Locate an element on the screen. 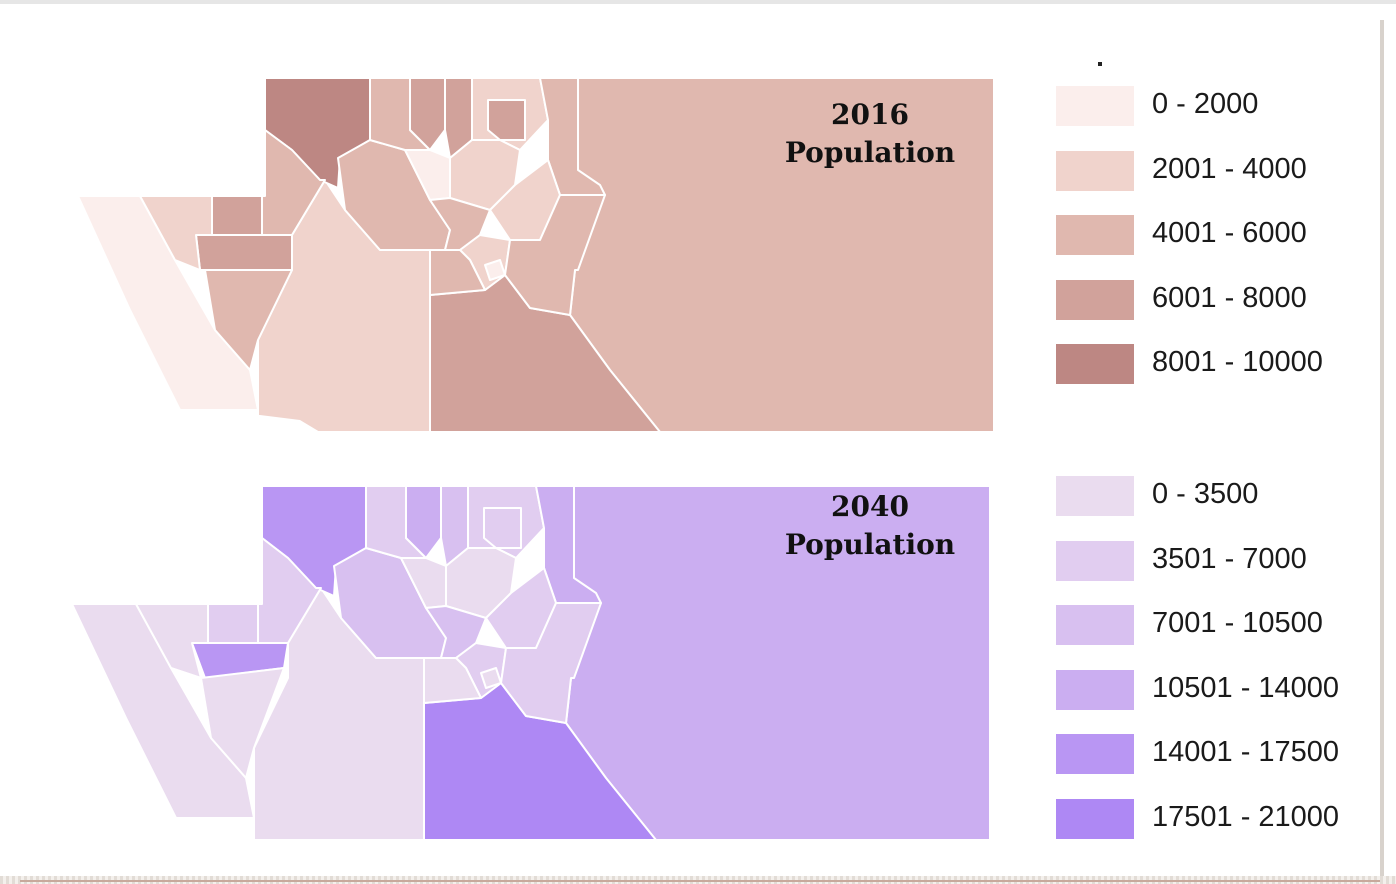  legend-label: 6001 - 8000 is located at coordinates (1229, 297).